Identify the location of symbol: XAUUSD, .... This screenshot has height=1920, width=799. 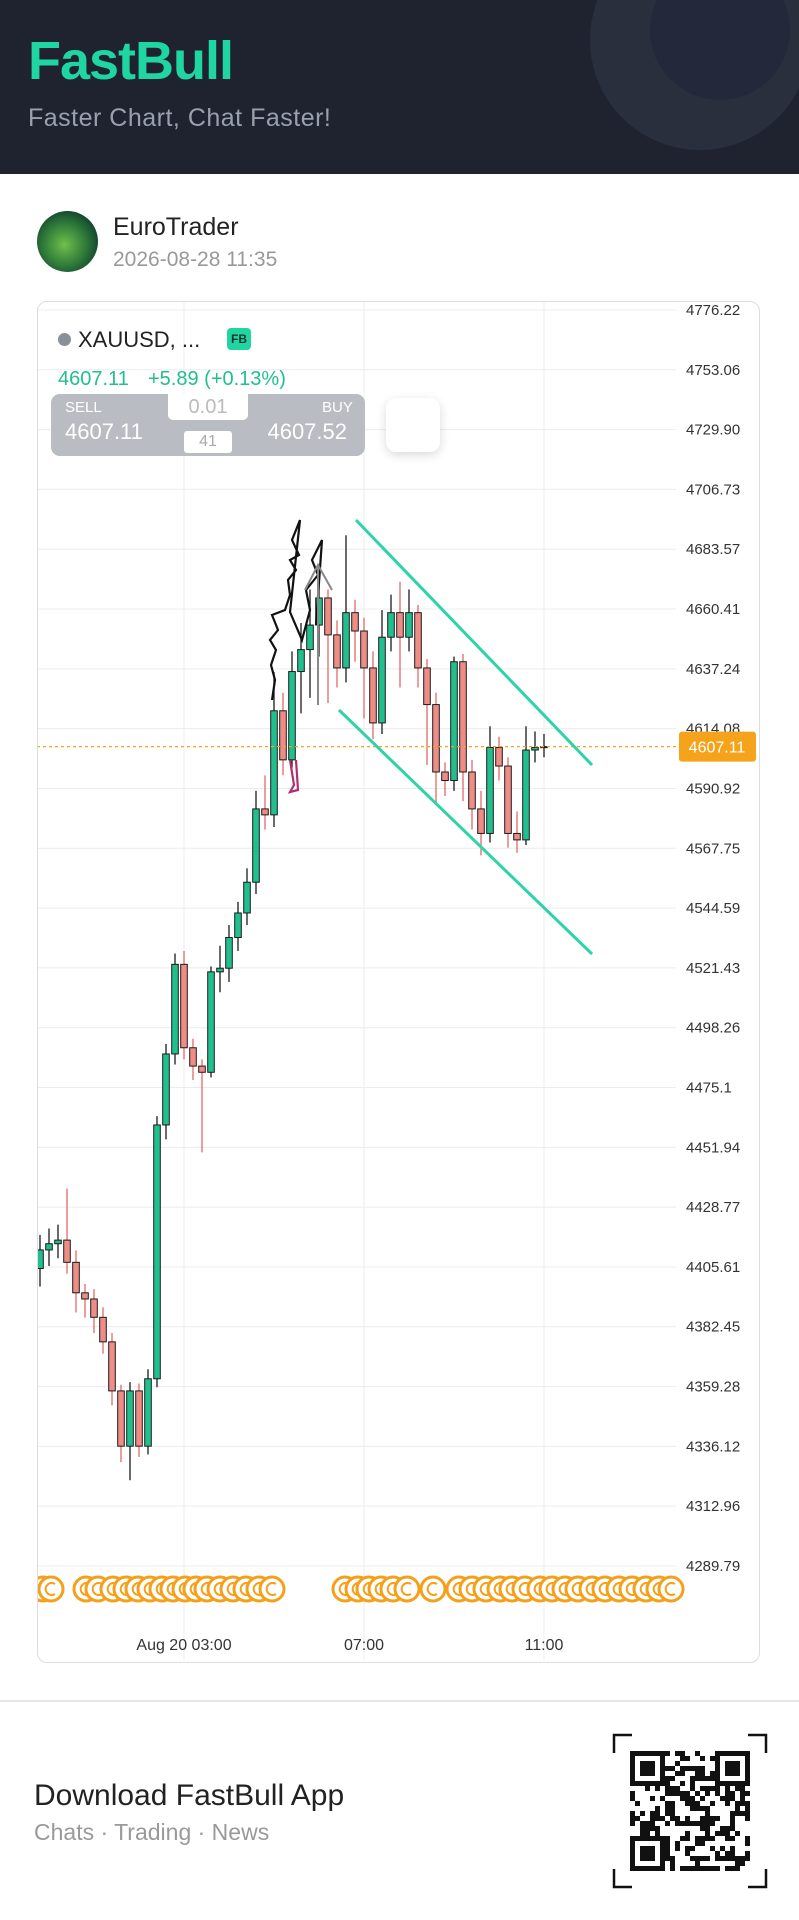
(139, 339).